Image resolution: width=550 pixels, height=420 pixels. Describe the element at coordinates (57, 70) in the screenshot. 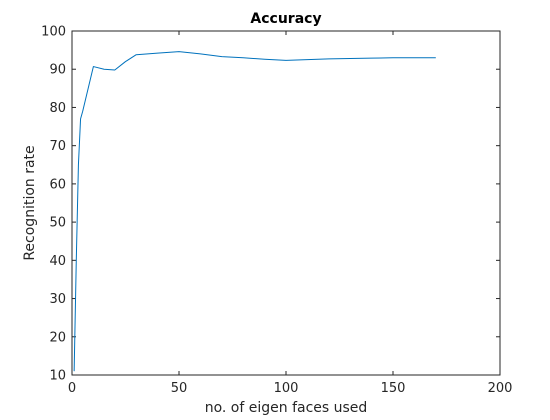

I see `y-tick-label: 90` at that location.